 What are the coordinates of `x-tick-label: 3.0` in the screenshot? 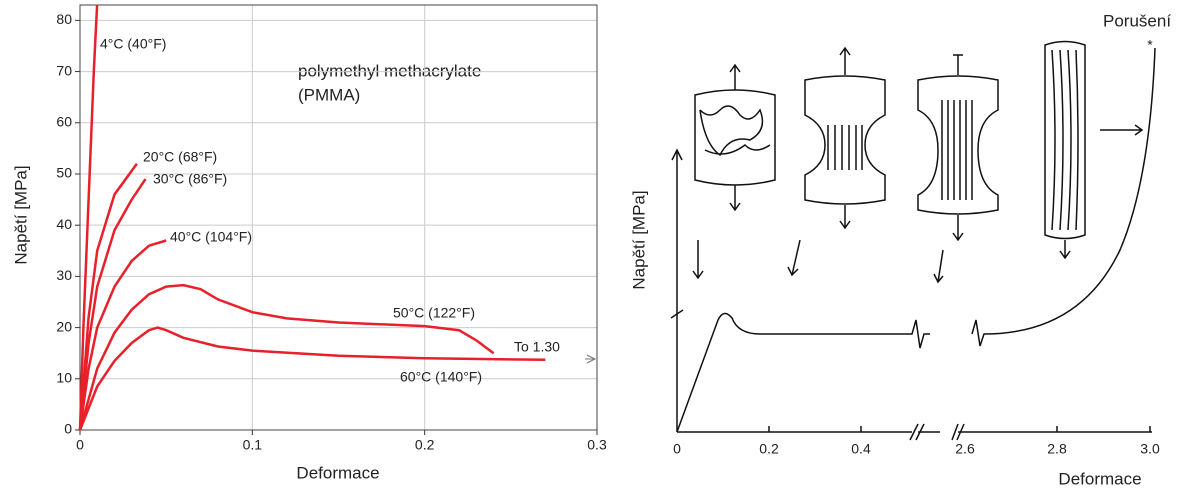 It's located at (1150, 449).